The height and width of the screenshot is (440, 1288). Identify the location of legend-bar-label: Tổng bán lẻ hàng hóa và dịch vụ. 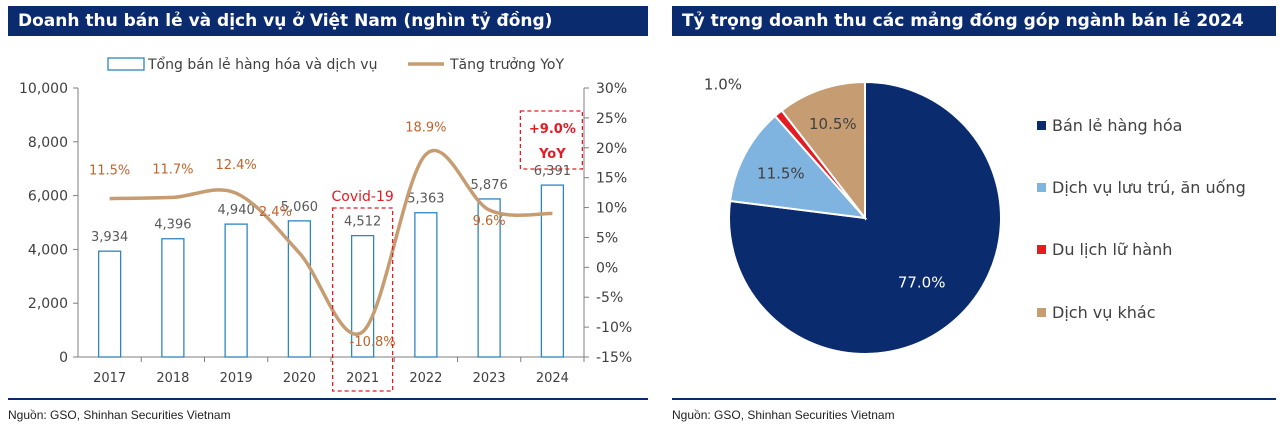
(262, 64).